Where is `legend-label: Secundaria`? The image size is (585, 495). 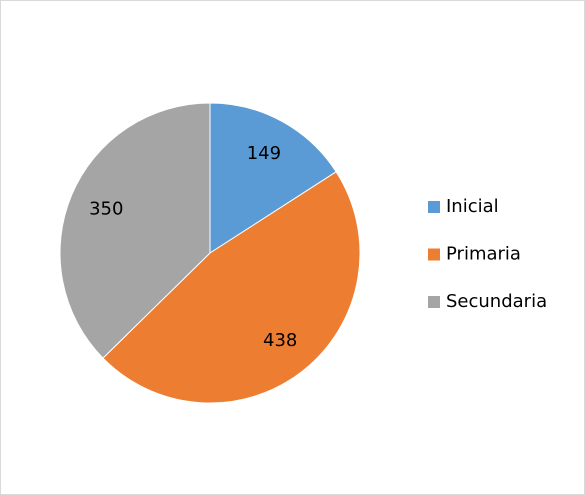 legend-label: Secundaria is located at coordinates (496, 301).